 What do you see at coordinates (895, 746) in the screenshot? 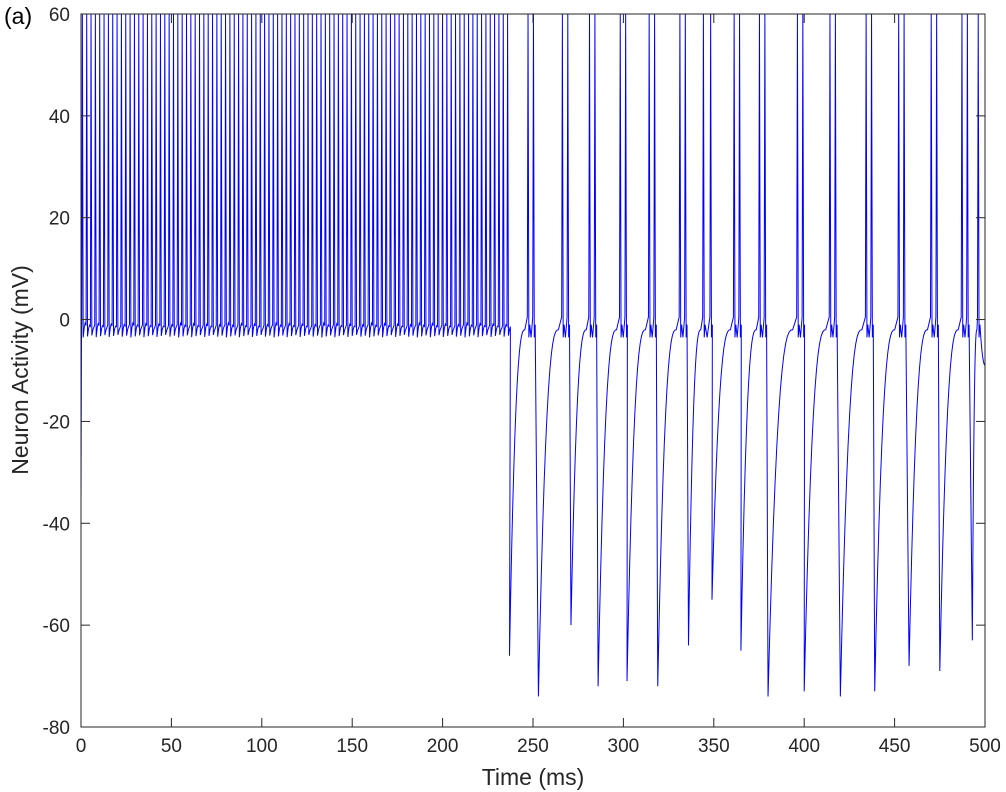
I see `x-tick-label: 450` at bounding box center [895, 746].